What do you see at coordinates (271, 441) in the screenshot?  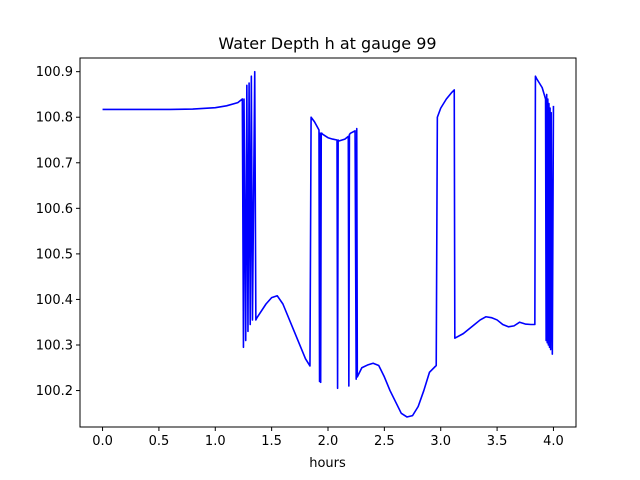 I see `x-tick-label: 1.5` at bounding box center [271, 441].